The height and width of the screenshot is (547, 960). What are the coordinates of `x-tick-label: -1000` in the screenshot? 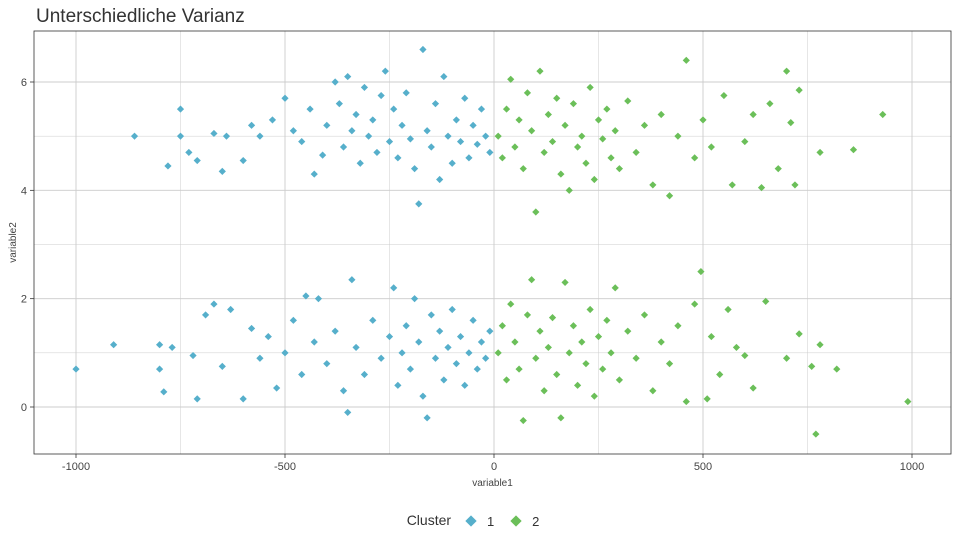 It's located at (76, 467).